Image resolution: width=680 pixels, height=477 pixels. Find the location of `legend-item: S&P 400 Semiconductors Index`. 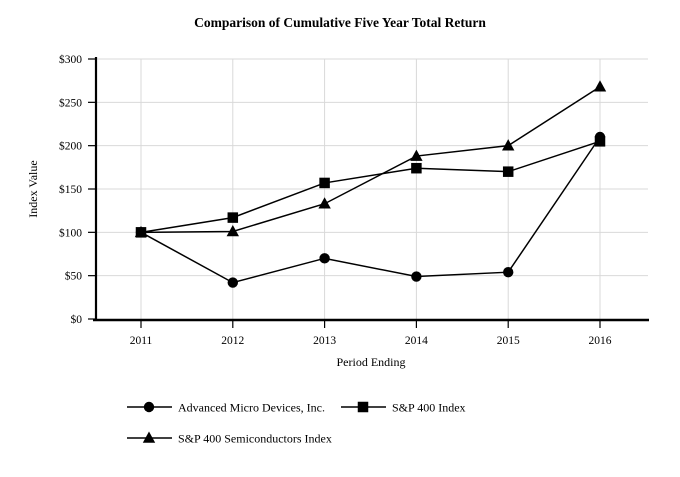

legend-item: S&P 400 Semiconductors Index is located at coordinates (229, 438).